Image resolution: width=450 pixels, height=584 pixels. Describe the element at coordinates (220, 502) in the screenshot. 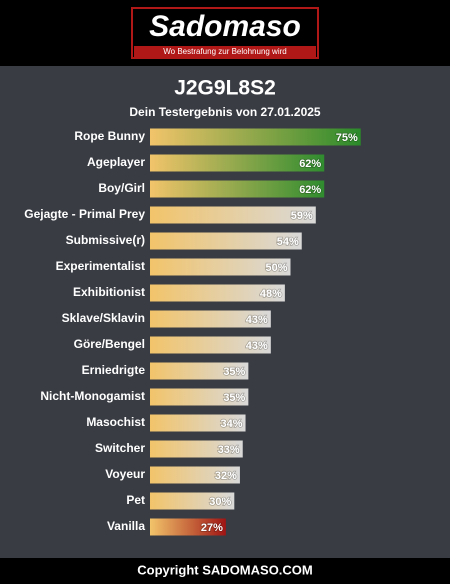

I see `value-label: 30%` at that location.